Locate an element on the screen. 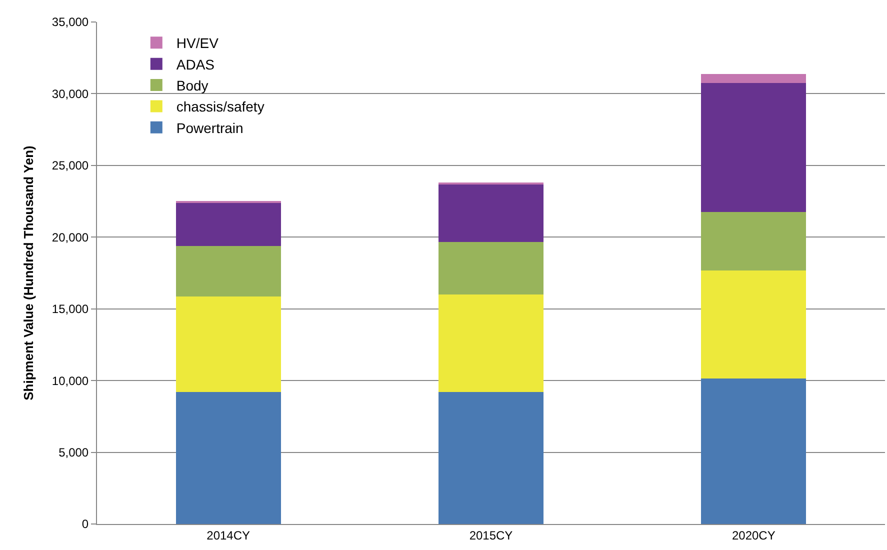 This screenshot has width=887, height=550. legend-label: ADAS is located at coordinates (195, 64).